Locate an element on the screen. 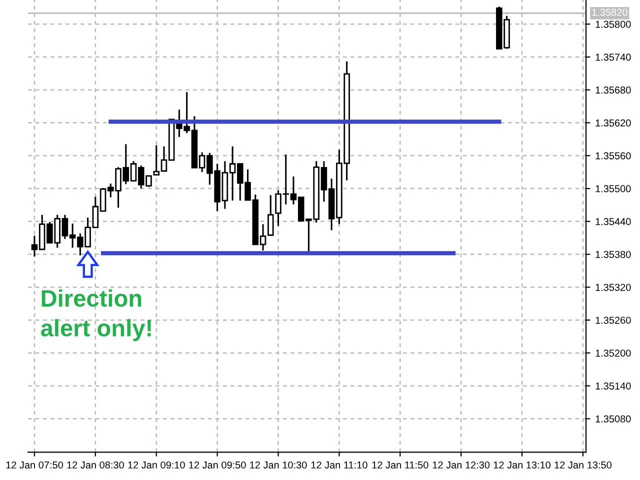 This screenshot has height=480, width=640. y-tick-label: 1.35560 is located at coordinates (613, 156).